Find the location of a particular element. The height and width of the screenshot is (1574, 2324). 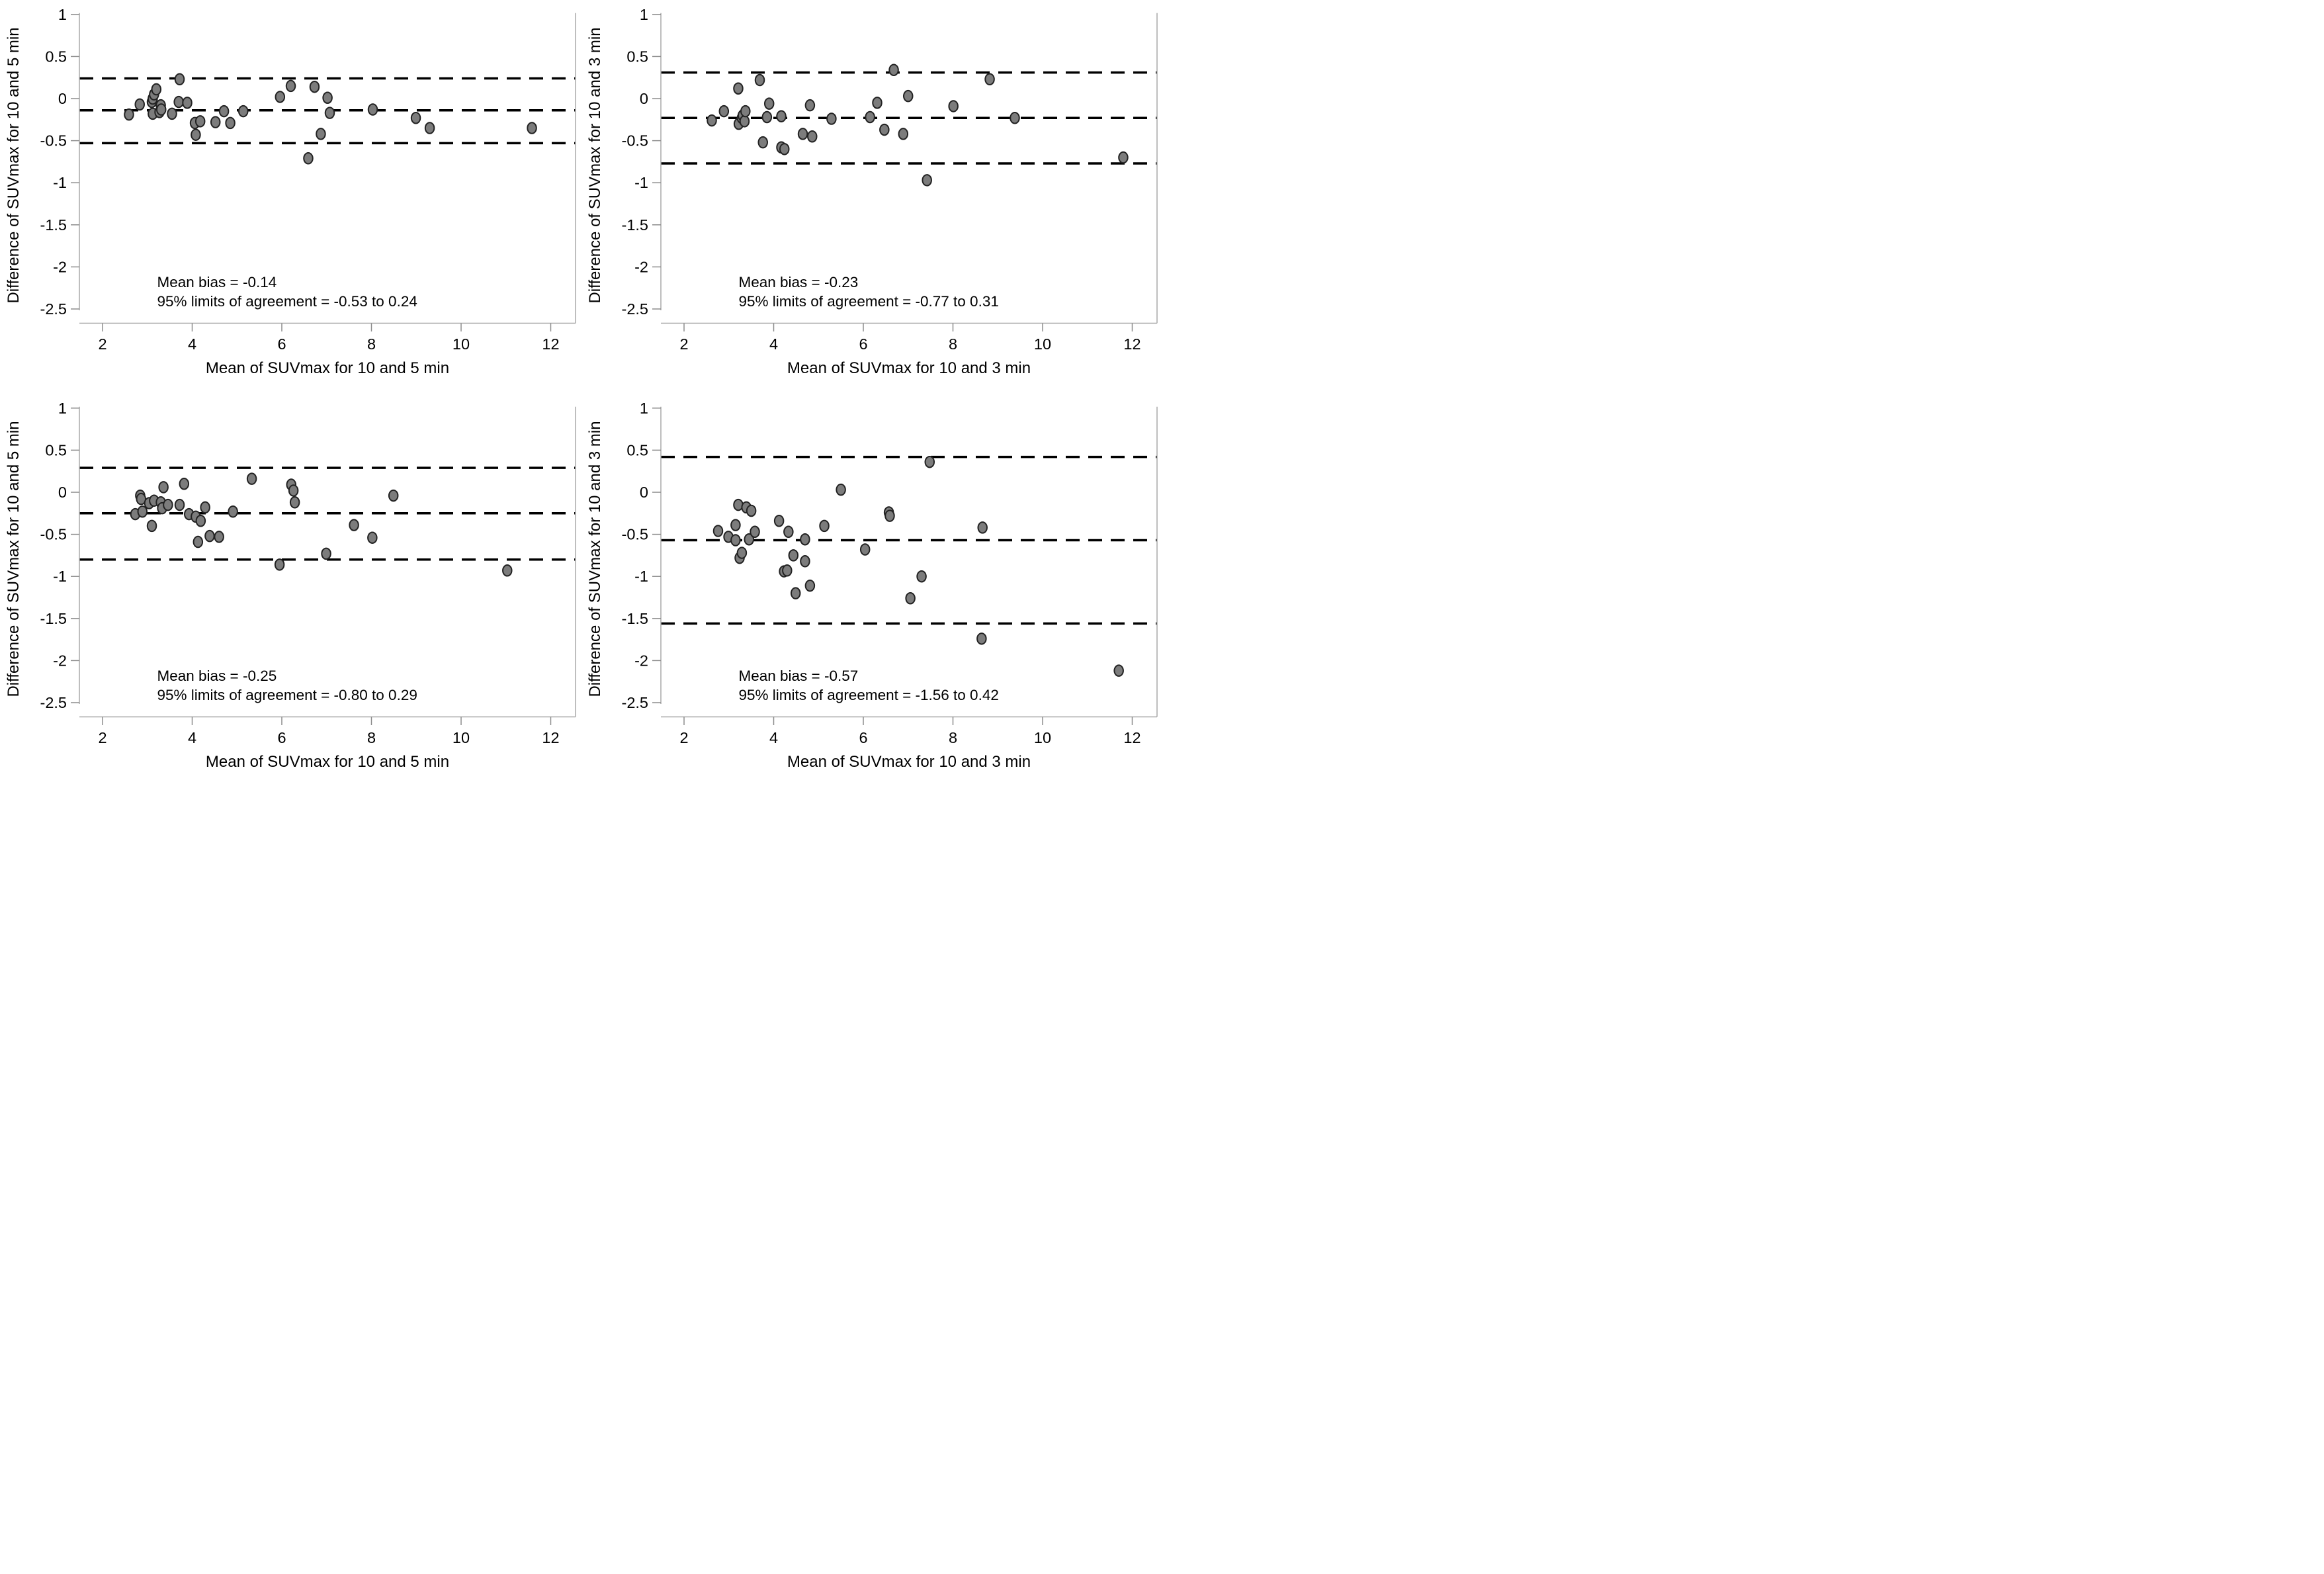

annotation-loa: 95% limits of agreement = -0.53 to 0.24 is located at coordinates (287, 301).